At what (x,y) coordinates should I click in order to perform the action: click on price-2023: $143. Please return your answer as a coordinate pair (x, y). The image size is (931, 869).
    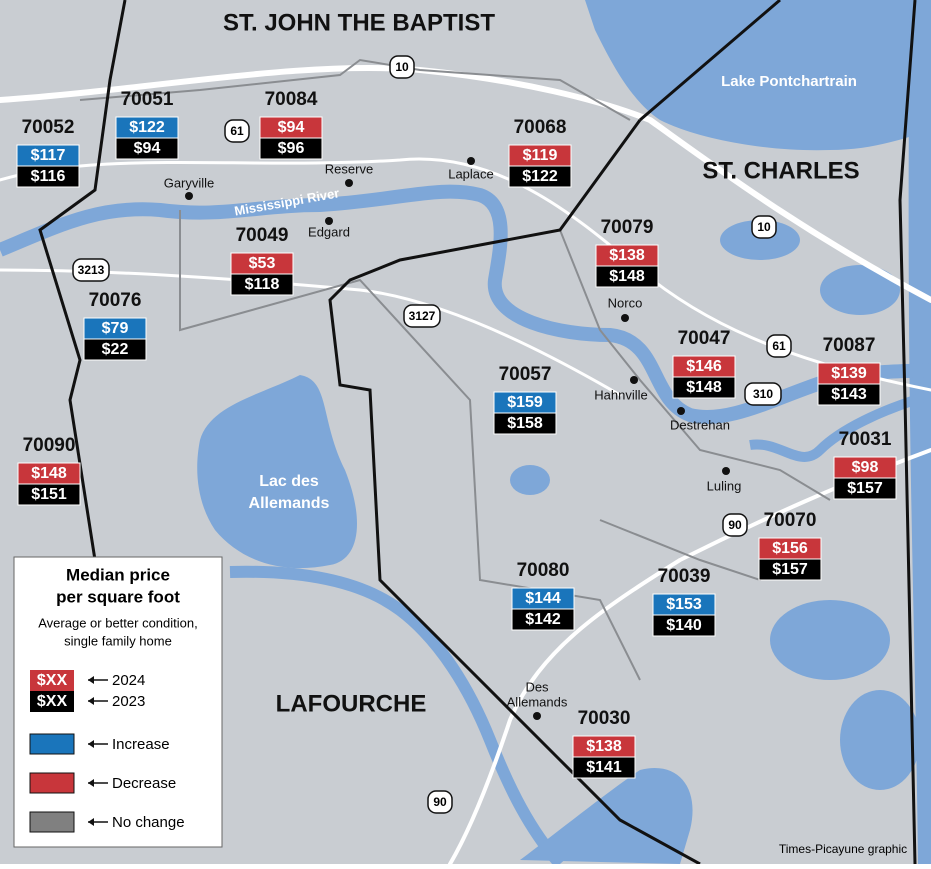
    Looking at the image, I should click on (849, 394).